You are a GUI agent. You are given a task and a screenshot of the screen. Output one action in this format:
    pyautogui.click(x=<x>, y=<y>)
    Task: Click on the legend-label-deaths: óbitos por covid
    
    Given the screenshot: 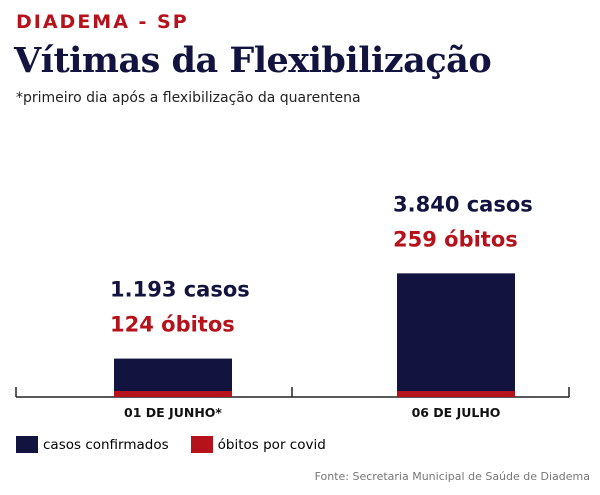 What is the action you would take?
    pyautogui.click(x=271, y=444)
    